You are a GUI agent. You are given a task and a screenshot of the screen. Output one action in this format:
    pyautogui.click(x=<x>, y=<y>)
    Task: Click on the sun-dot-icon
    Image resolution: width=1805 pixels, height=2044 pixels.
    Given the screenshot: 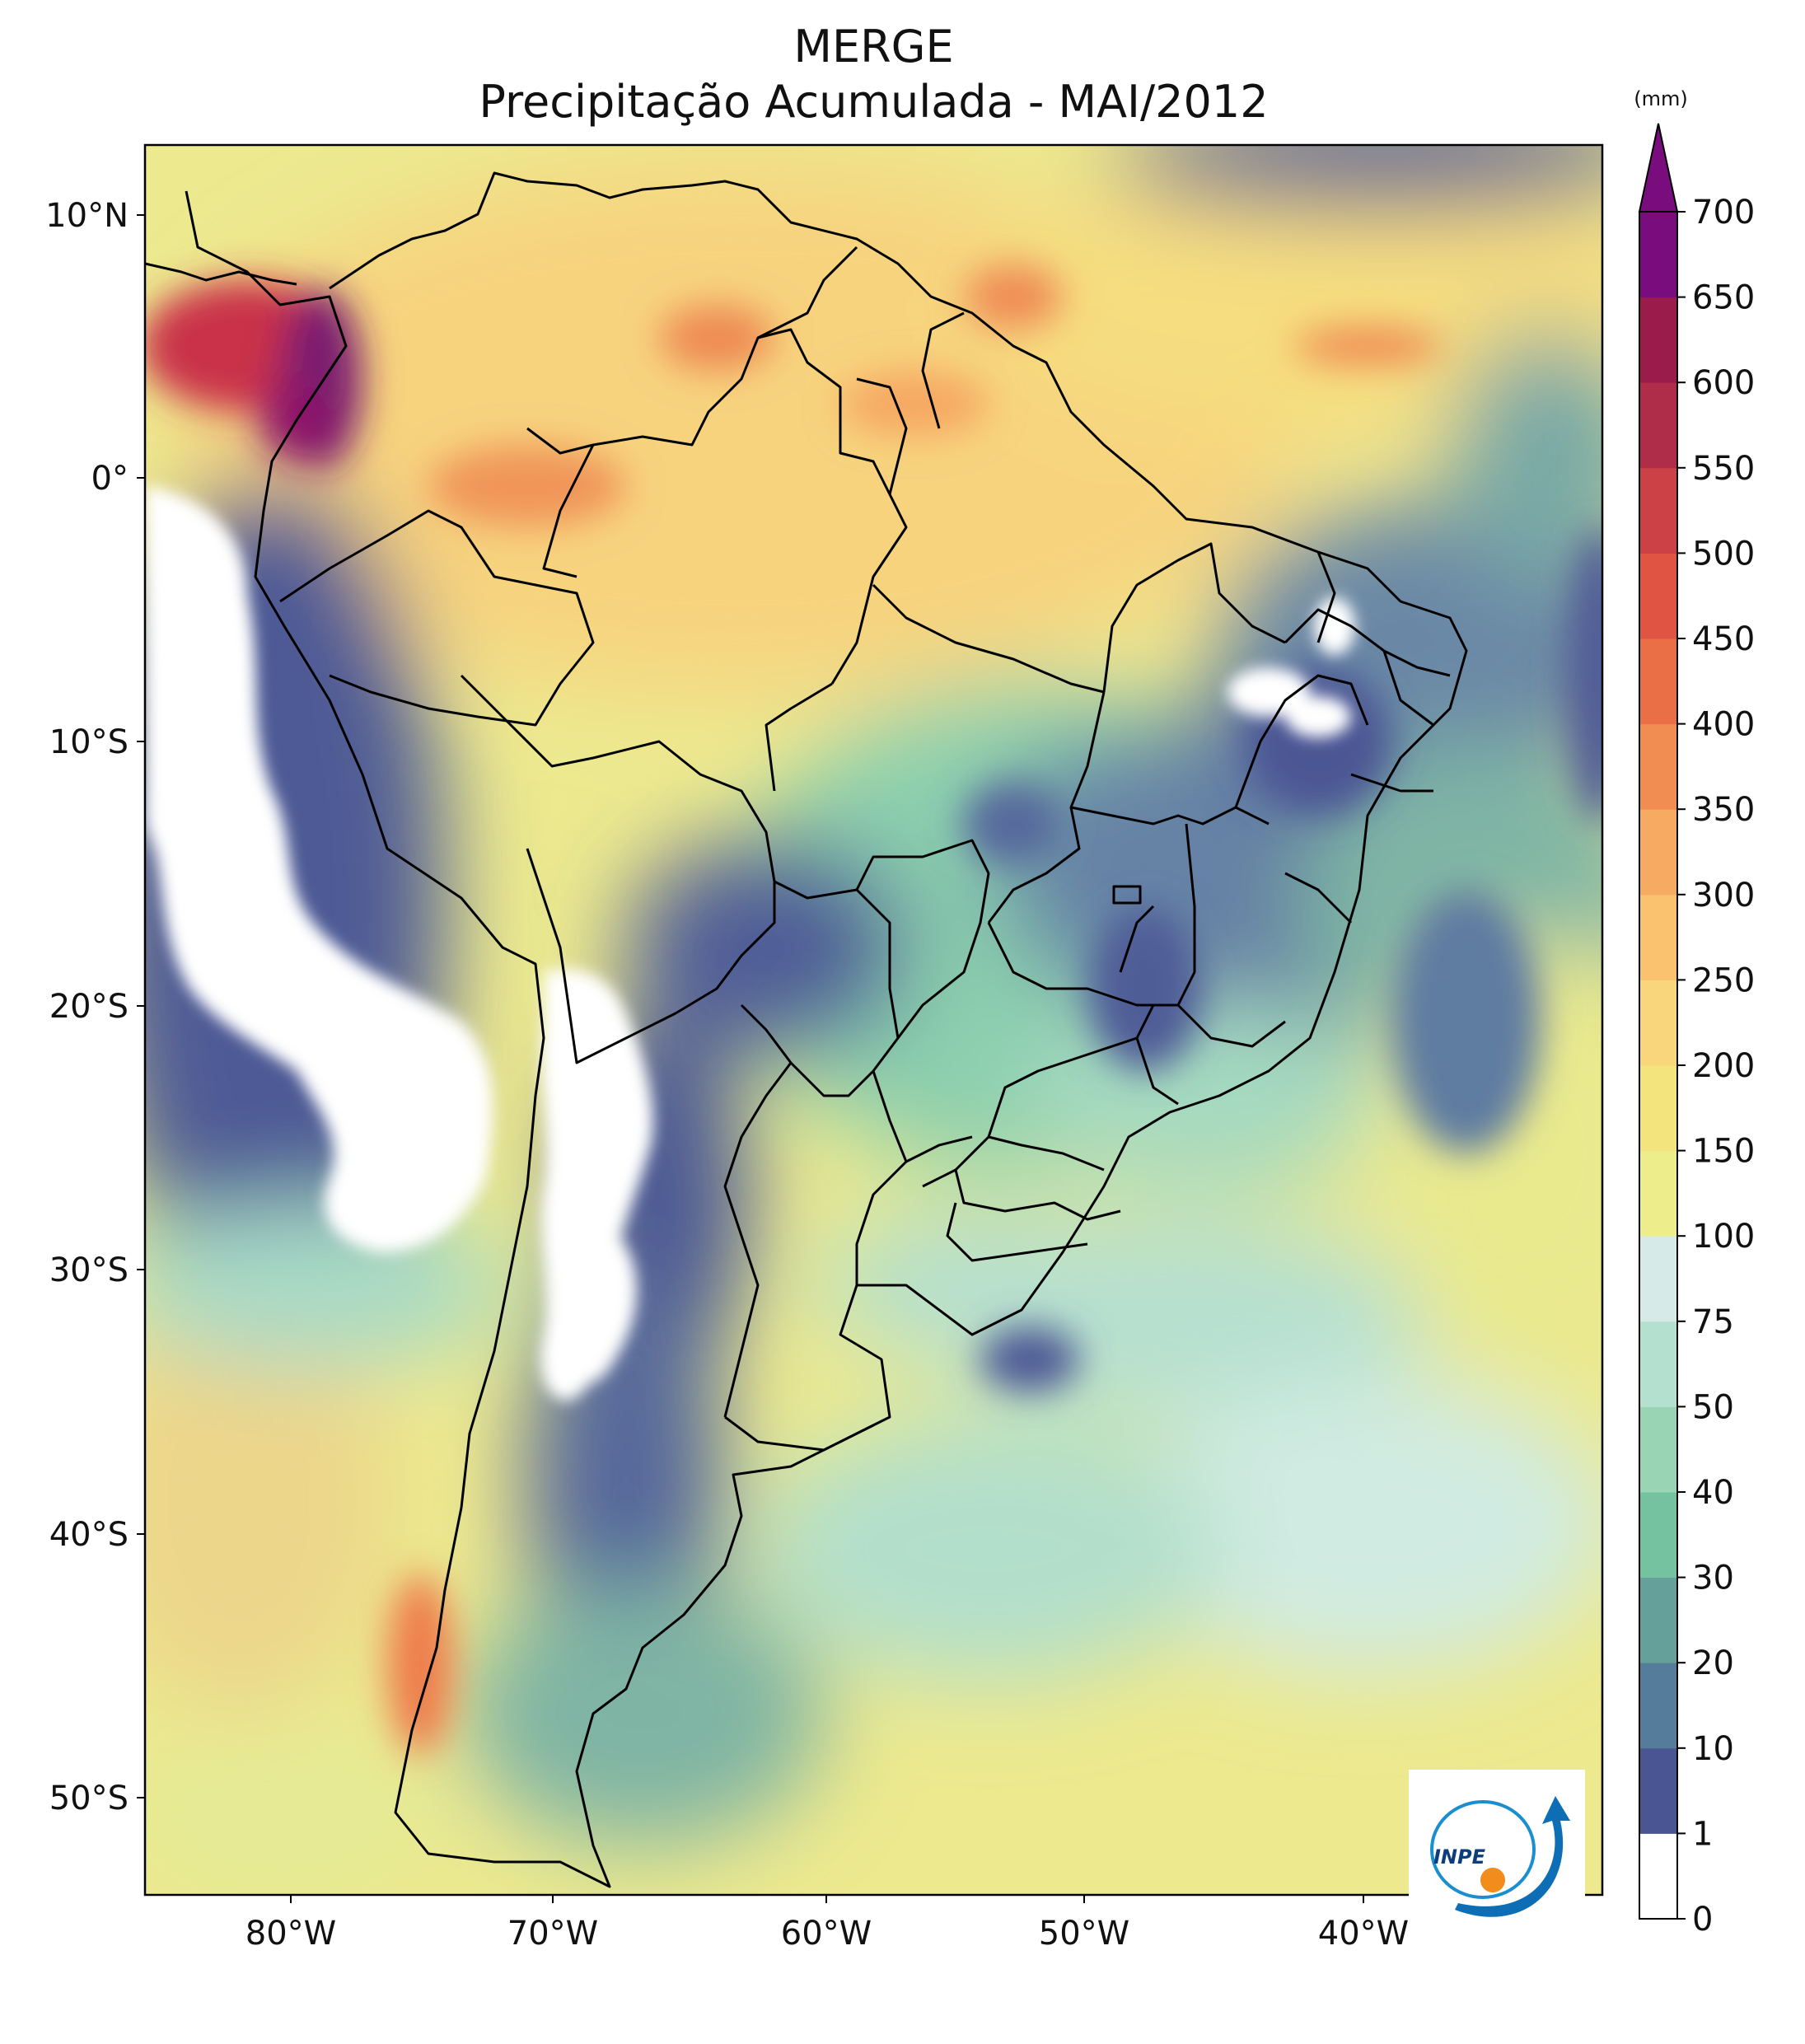 What is the action you would take?
    pyautogui.click(x=1492, y=1880)
    